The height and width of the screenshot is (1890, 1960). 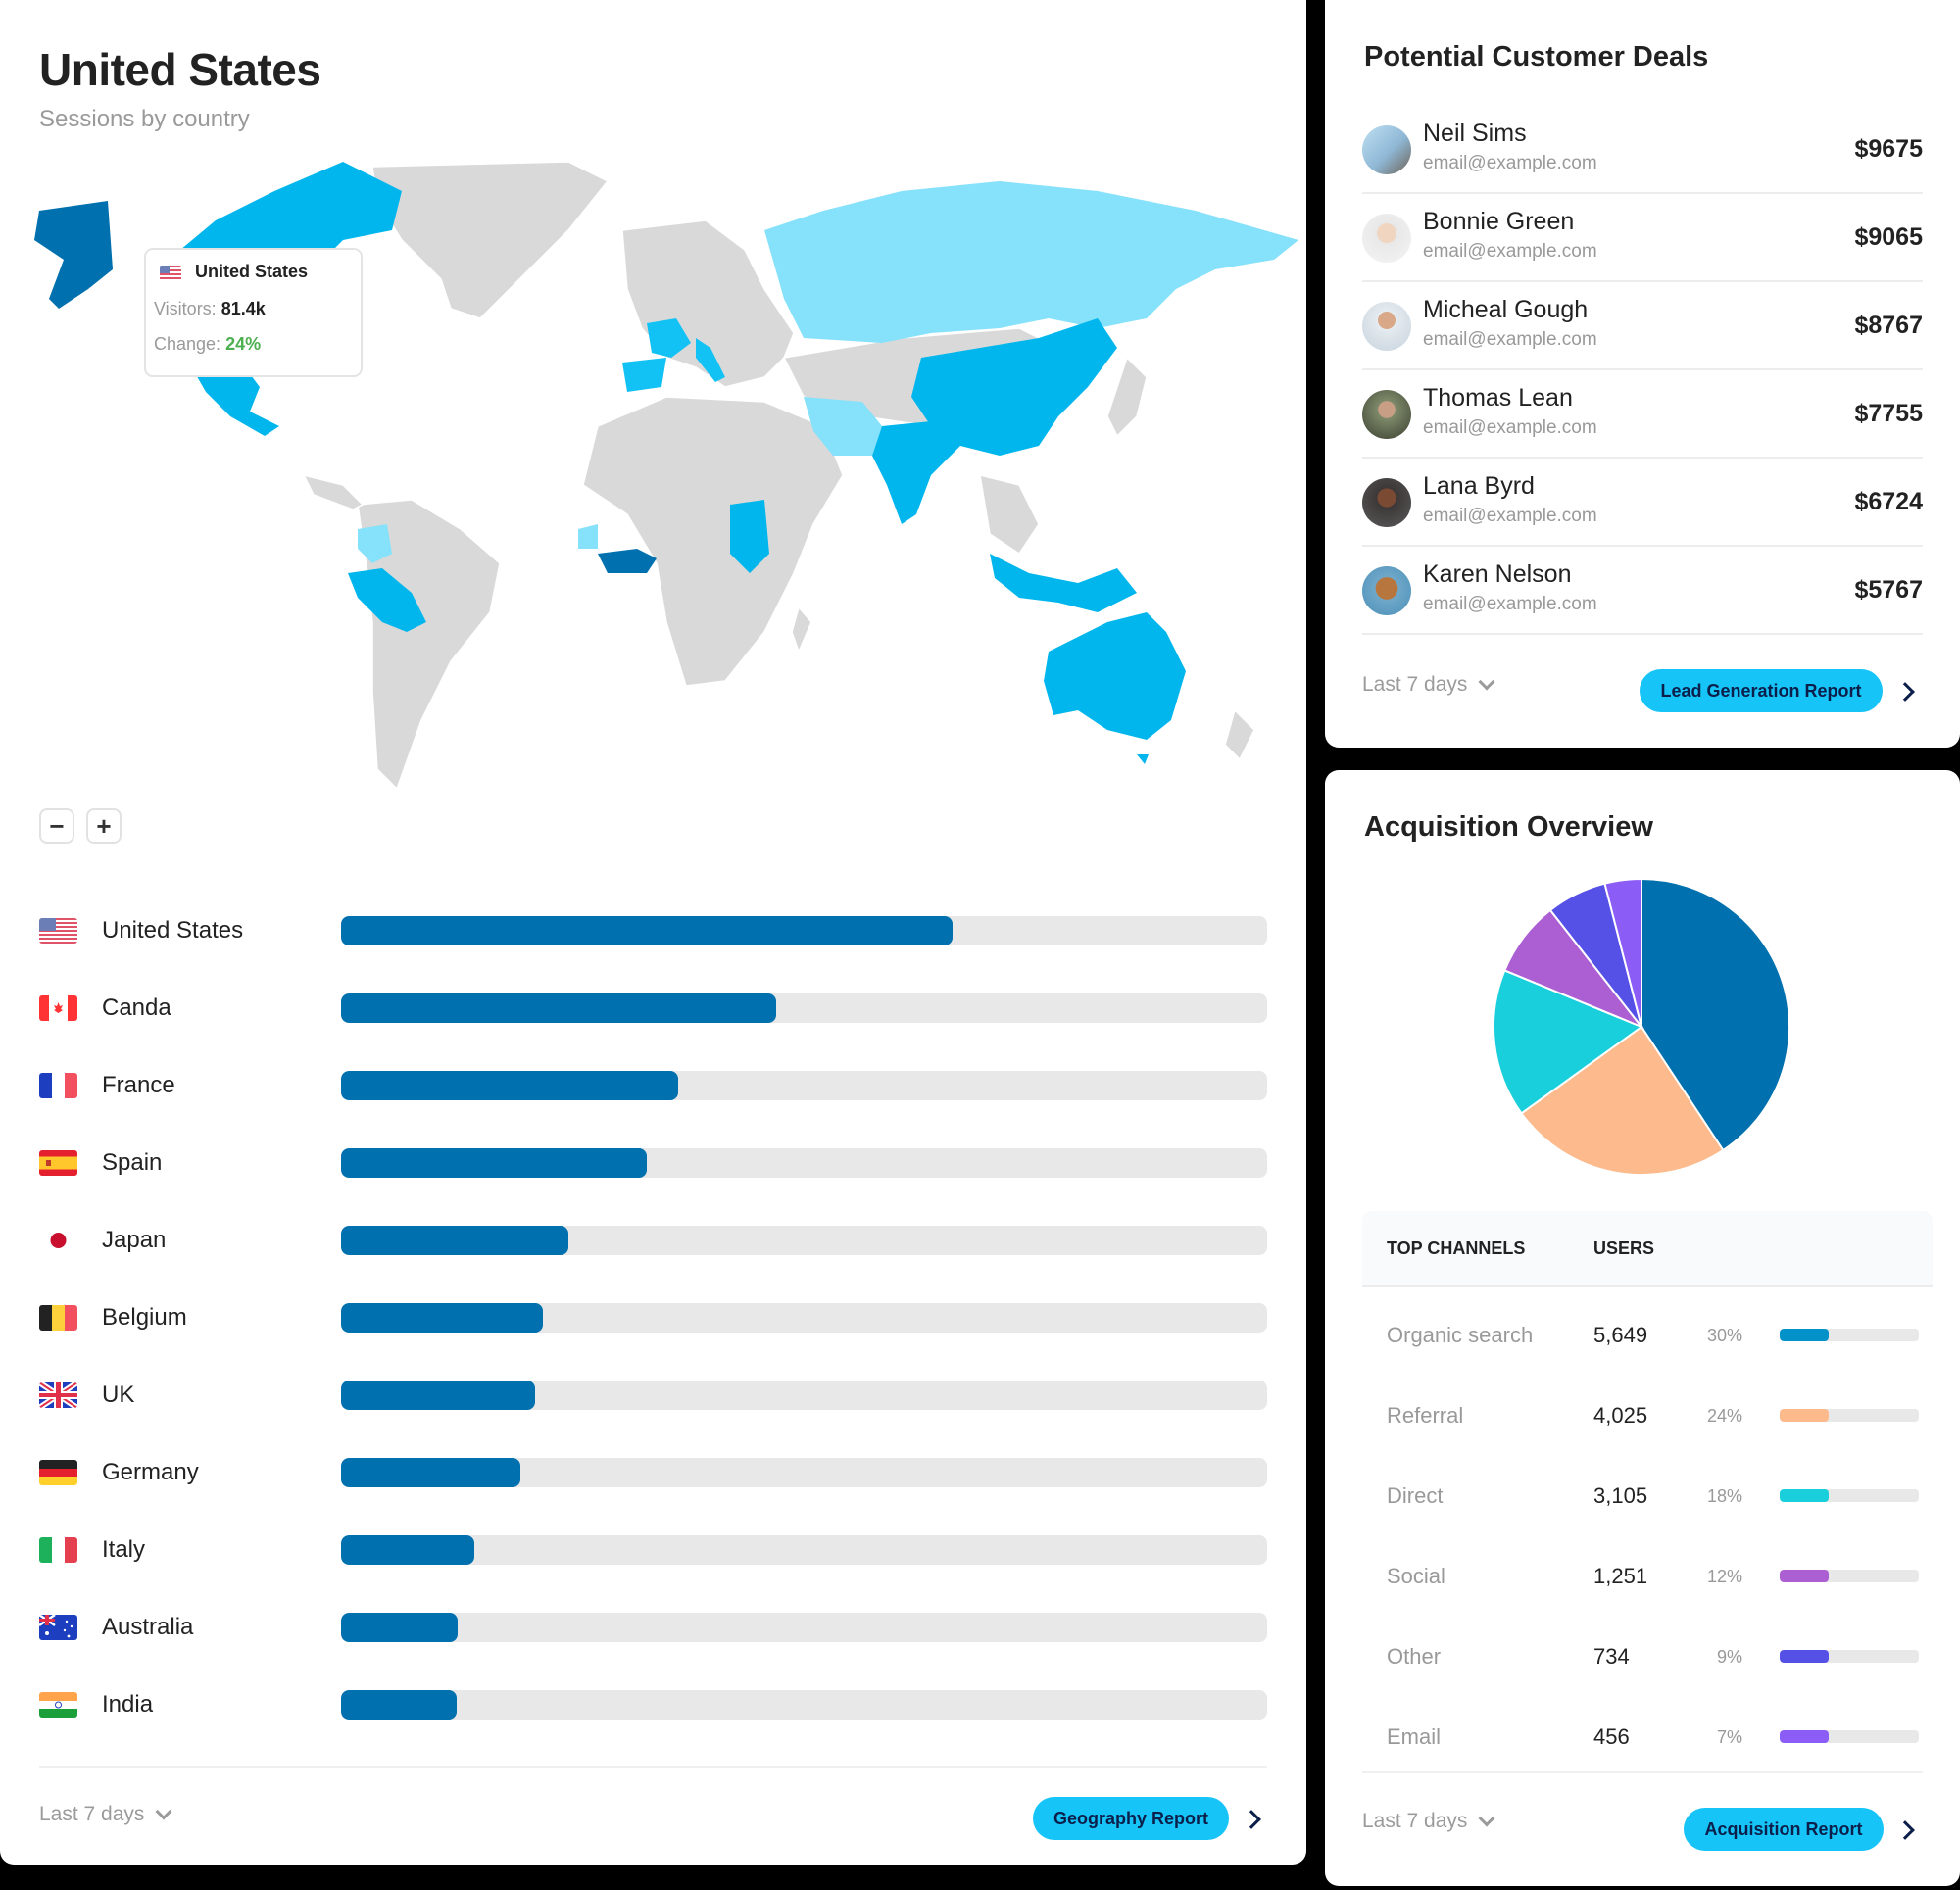 I want to click on map-alaska, so click(x=73, y=255).